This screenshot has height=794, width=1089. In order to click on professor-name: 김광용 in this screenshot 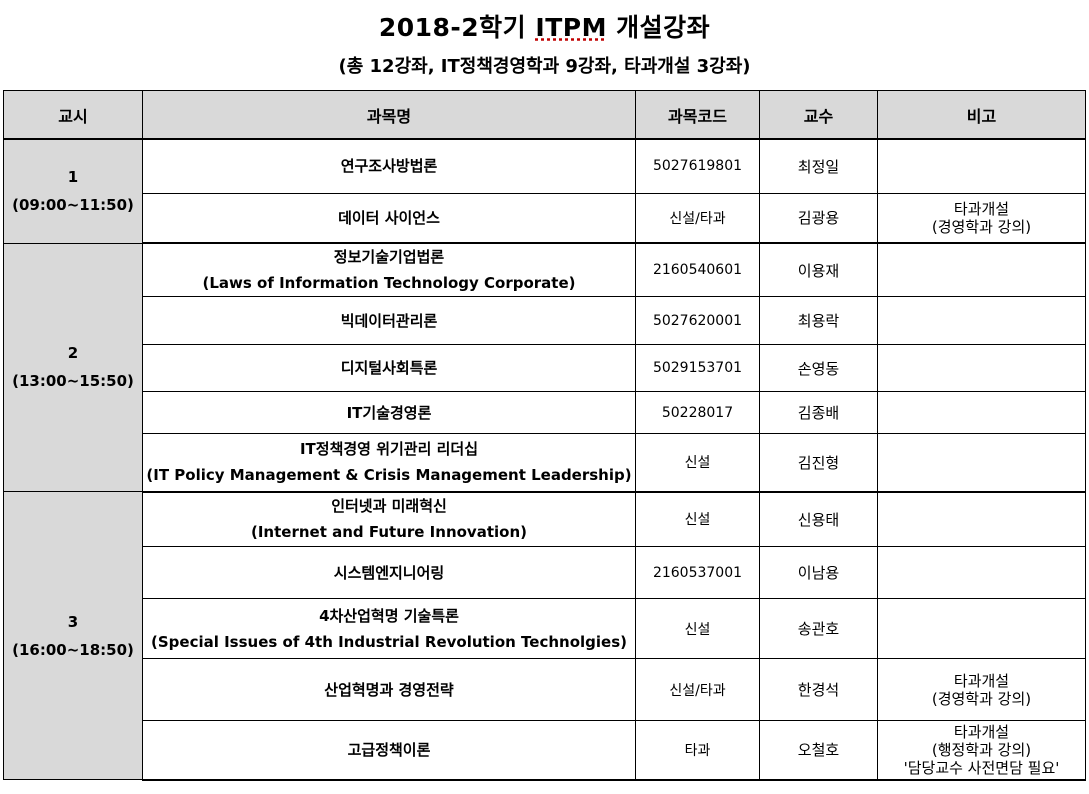, I will do `click(818, 218)`.